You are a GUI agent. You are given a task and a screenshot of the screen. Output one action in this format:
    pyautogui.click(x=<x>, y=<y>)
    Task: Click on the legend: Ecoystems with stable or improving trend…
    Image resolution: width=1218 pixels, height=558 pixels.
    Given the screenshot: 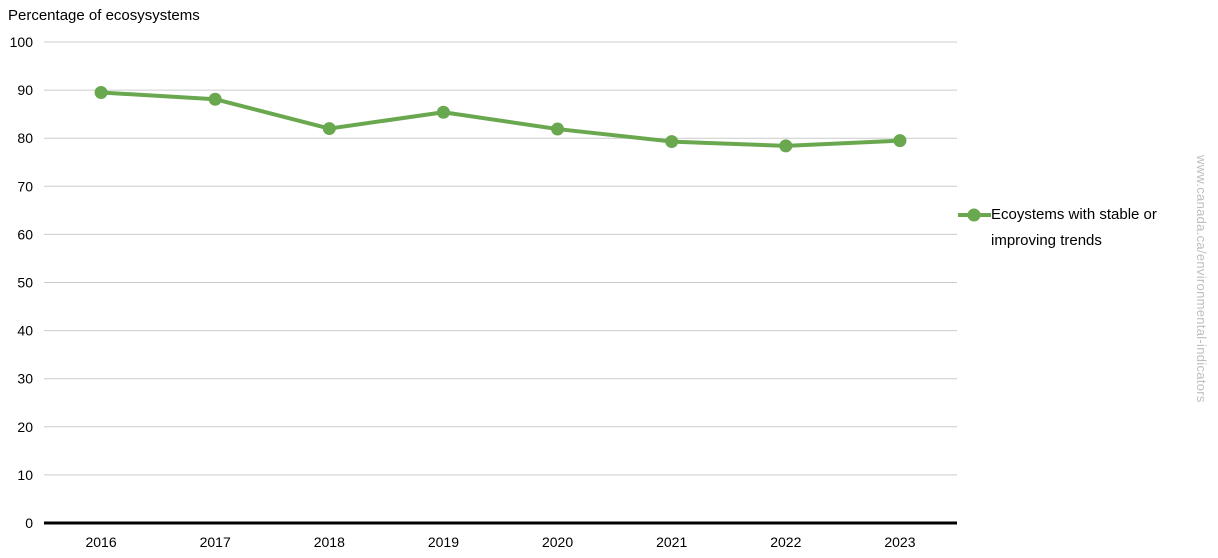 What is the action you would take?
    pyautogui.click(x=1065, y=228)
    